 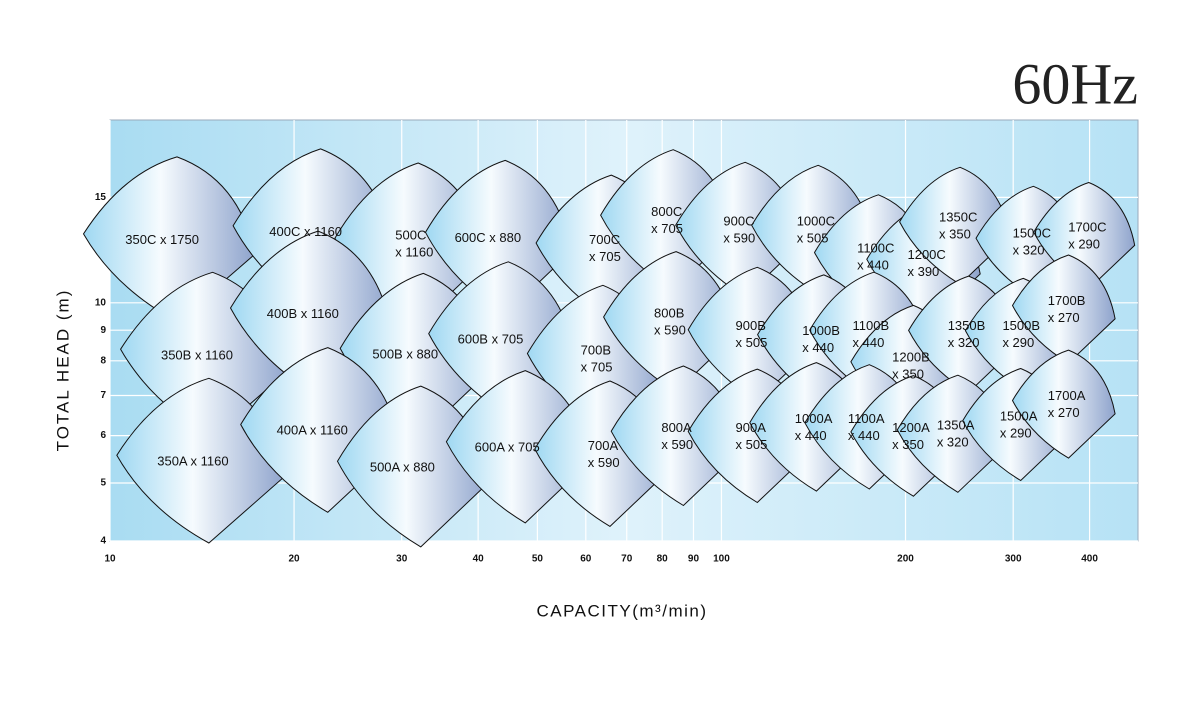 What do you see at coordinates (295, 559) in the screenshot?
I see `x-tick-label: 20` at bounding box center [295, 559].